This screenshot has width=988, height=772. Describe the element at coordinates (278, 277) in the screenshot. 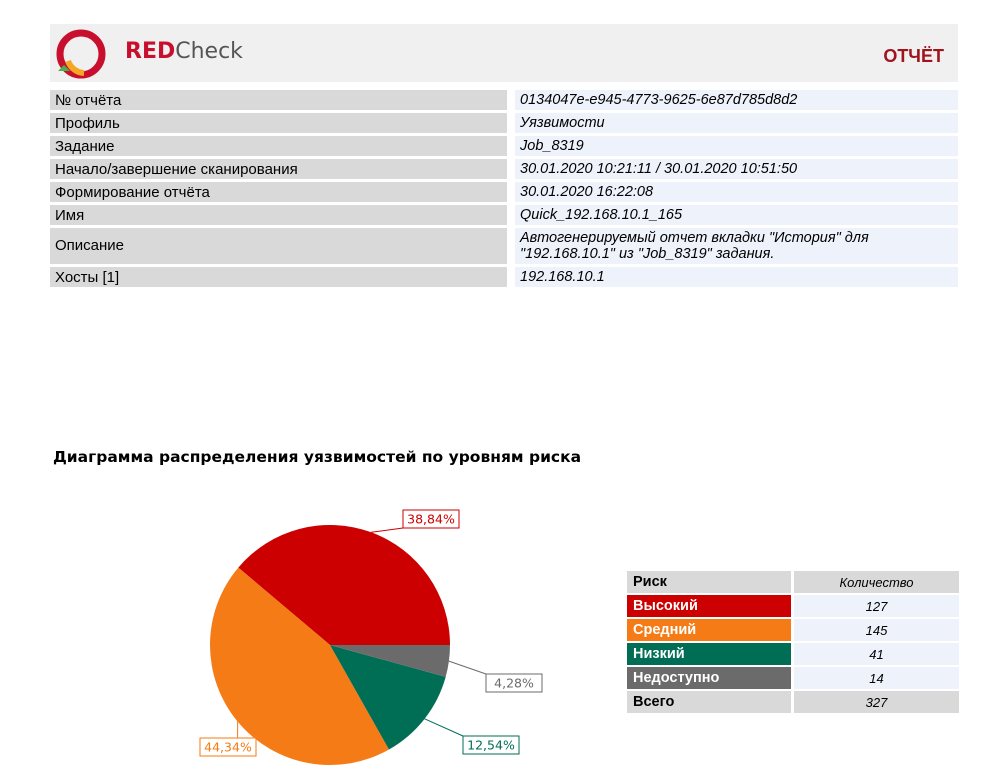

I see `info-key: Хосты [1]` at that location.